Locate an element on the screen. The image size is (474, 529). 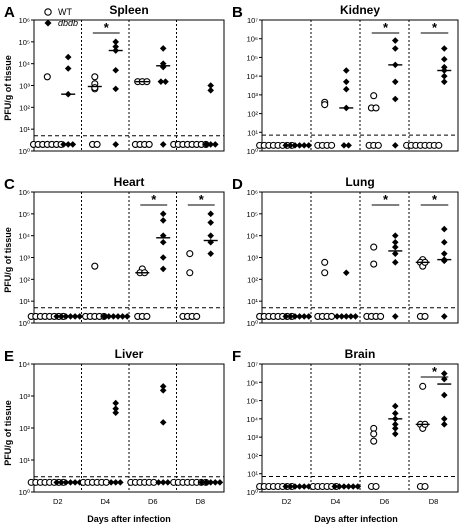
y-axis-title-row2: PFU/g of tissue is located at coordinates (8, 260).